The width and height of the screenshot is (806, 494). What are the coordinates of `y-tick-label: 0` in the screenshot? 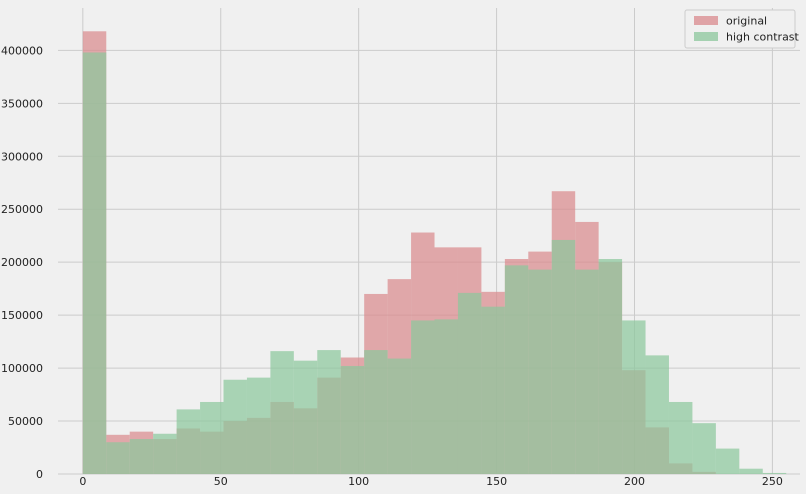 It's located at (39, 474).